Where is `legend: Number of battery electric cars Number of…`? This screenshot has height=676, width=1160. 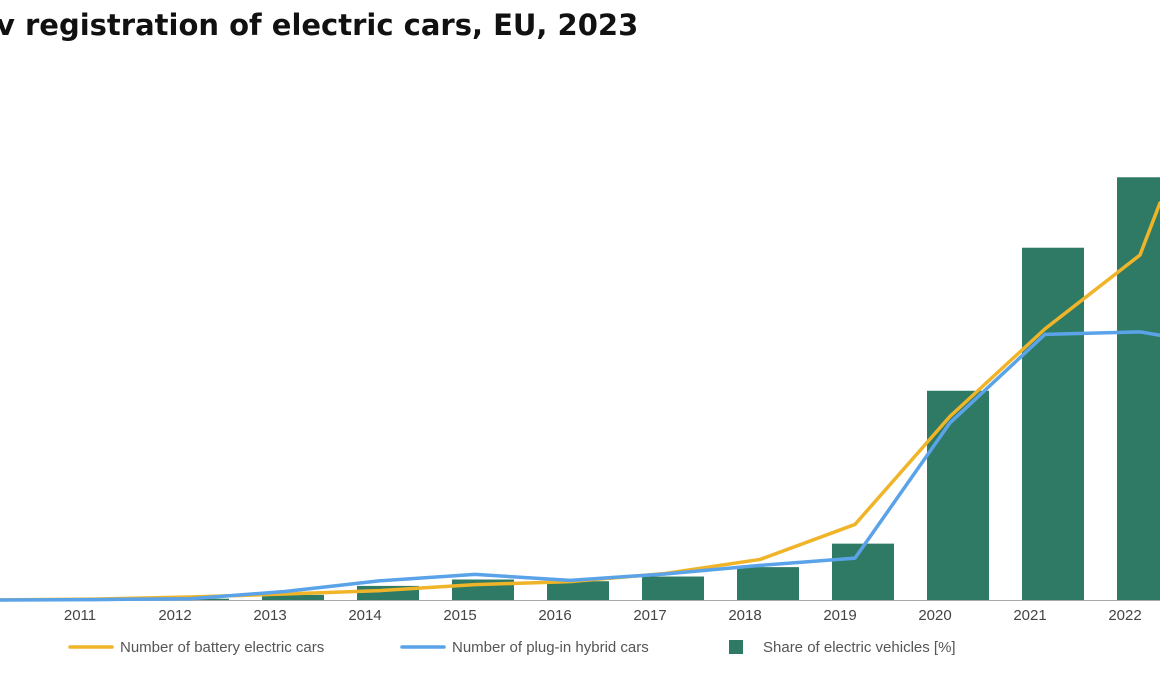 legend: Number of battery electric cars Number of… is located at coordinates (512, 647).